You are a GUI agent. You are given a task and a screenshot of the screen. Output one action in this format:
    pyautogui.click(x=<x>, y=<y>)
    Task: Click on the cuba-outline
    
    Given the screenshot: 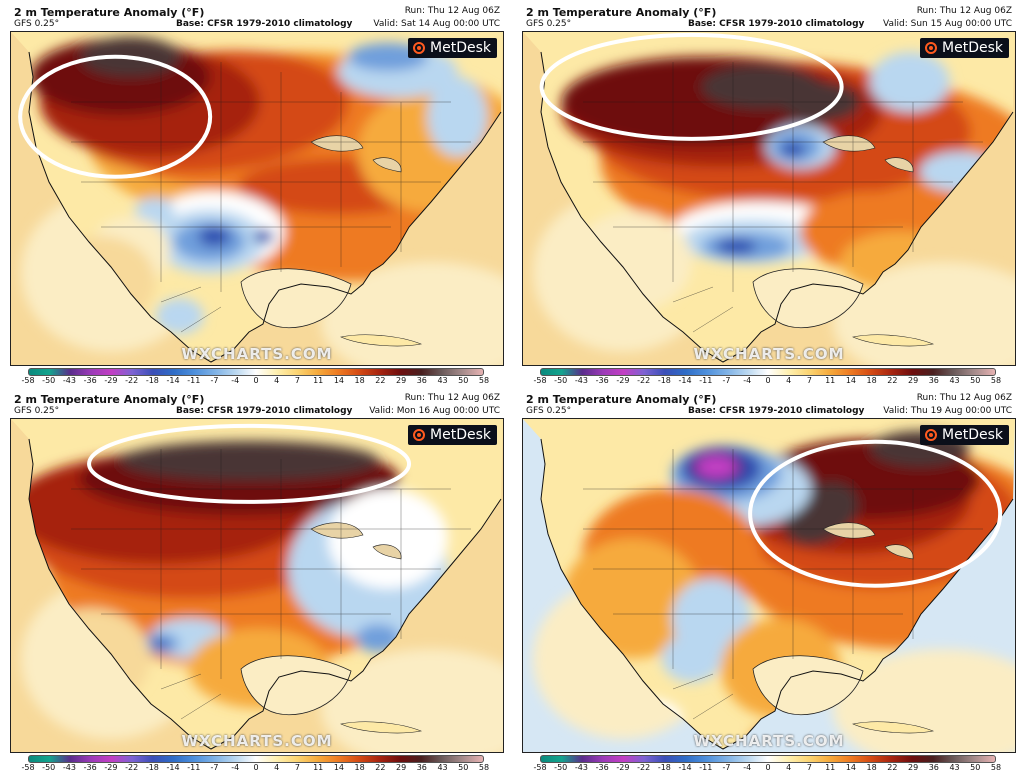 What is the action you would take?
    pyautogui.click(x=381, y=727)
    